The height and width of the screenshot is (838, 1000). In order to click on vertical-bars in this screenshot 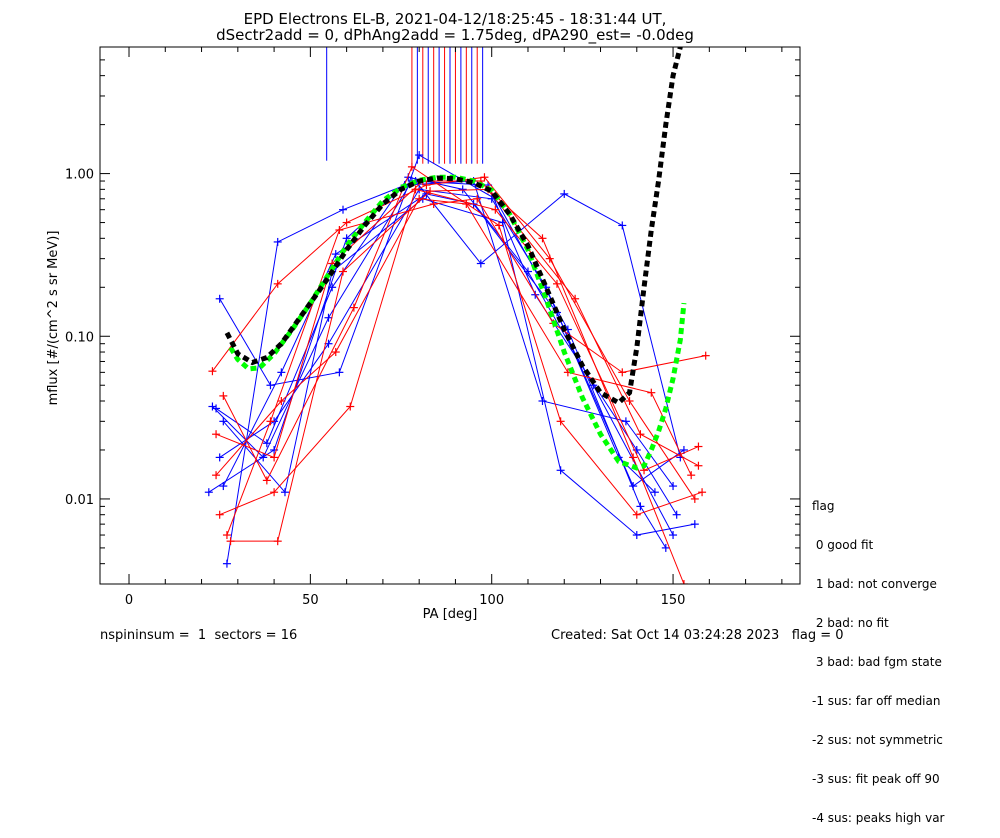, I will do `click(405, 105)`.